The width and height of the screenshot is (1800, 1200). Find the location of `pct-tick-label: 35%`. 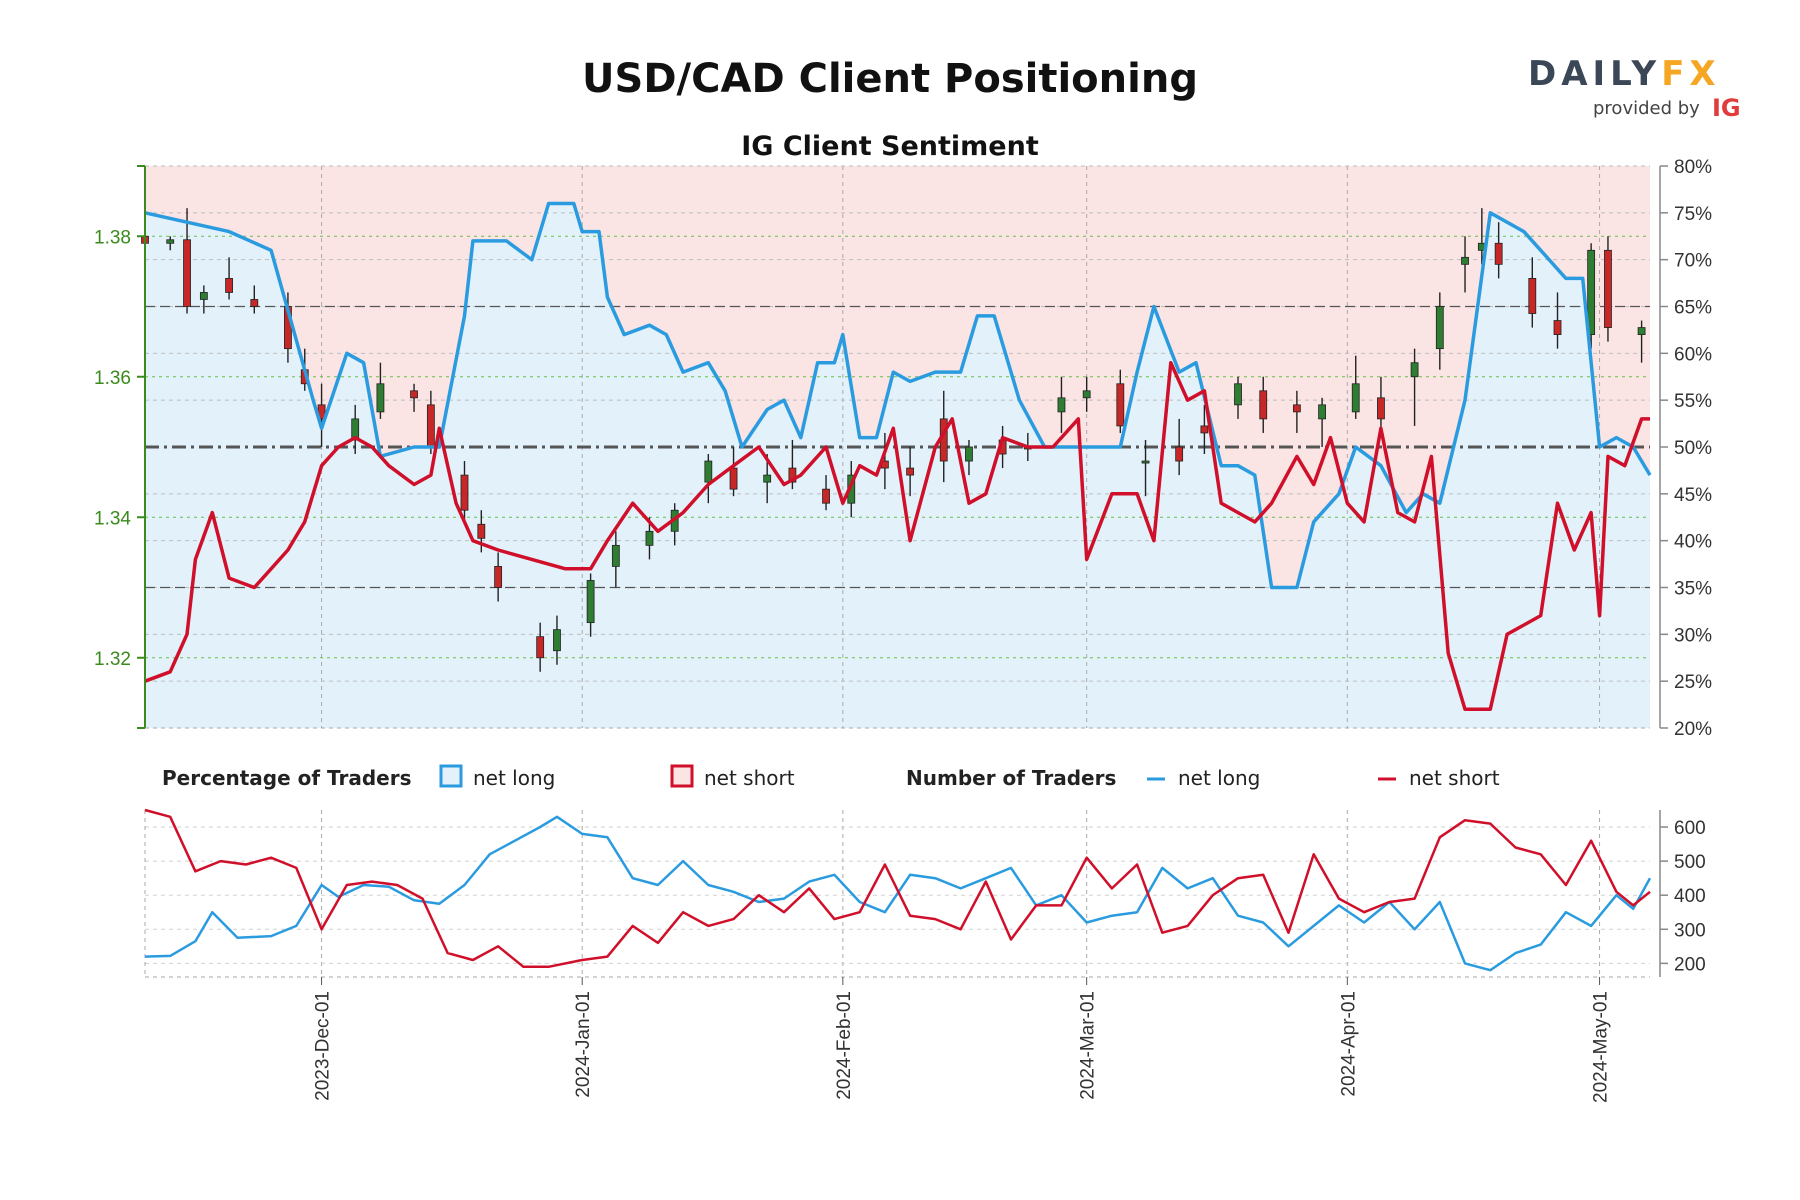

pct-tick-label: 35% is located at coordinates (1693, 589).